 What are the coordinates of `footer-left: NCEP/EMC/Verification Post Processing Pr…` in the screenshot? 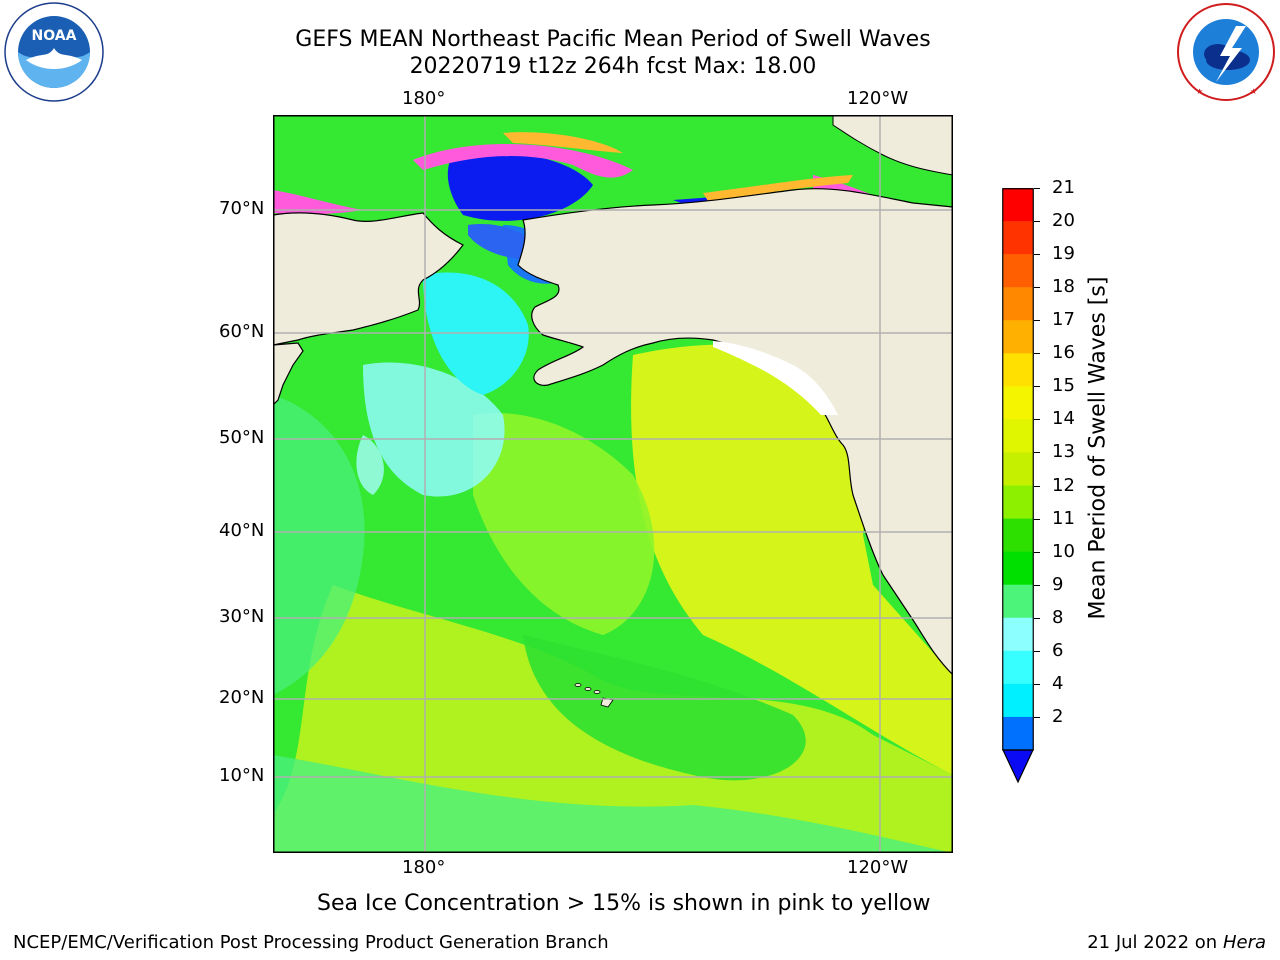 It's located at (311, 942).